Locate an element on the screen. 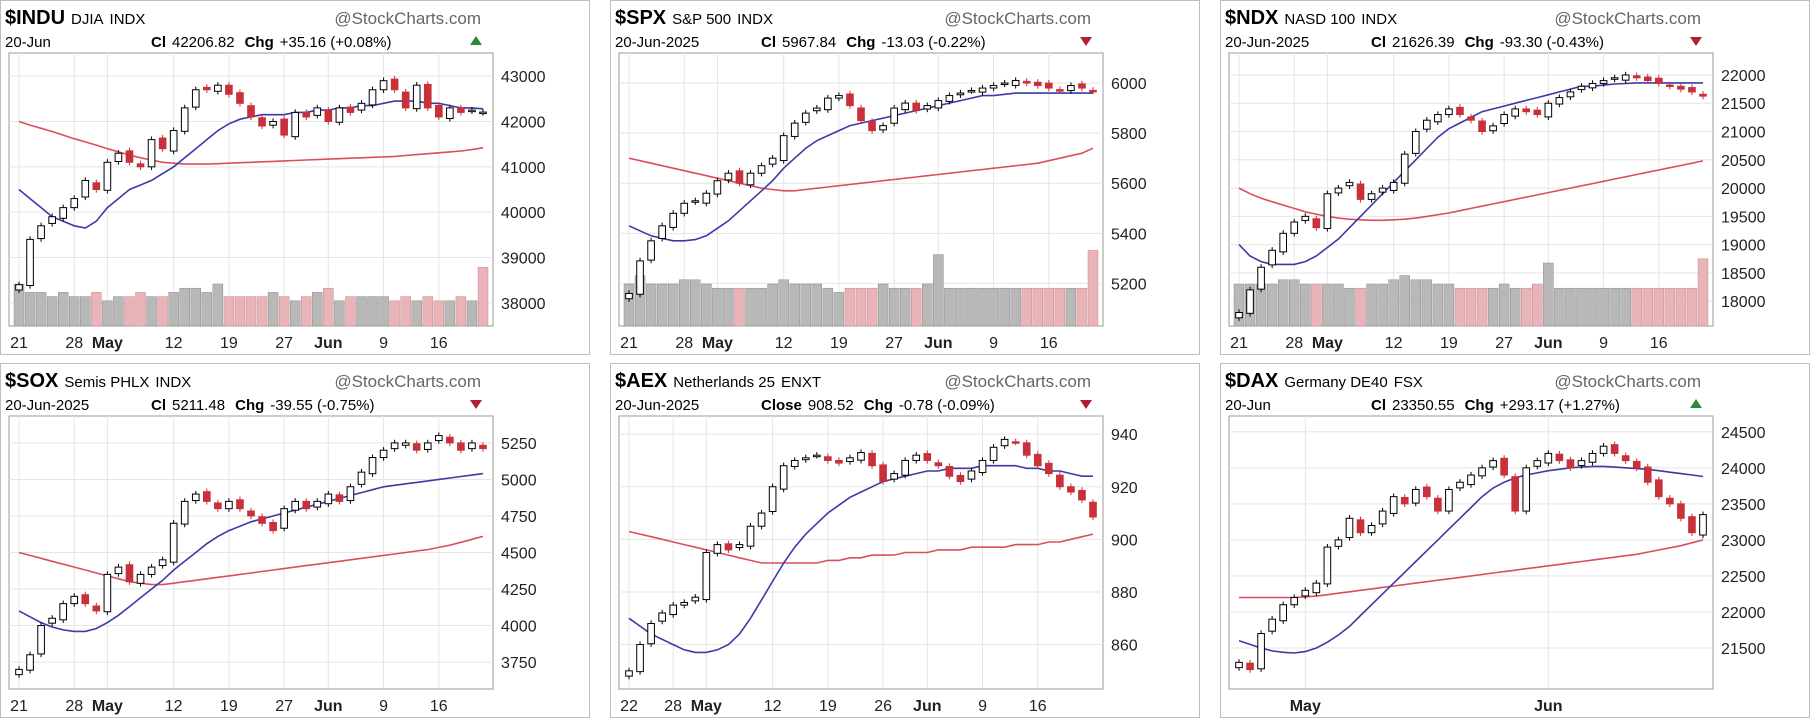 The height and width of the screenshot is (718, 1810). quote-date: 20-Jun is located at coordinates (1248, 405).